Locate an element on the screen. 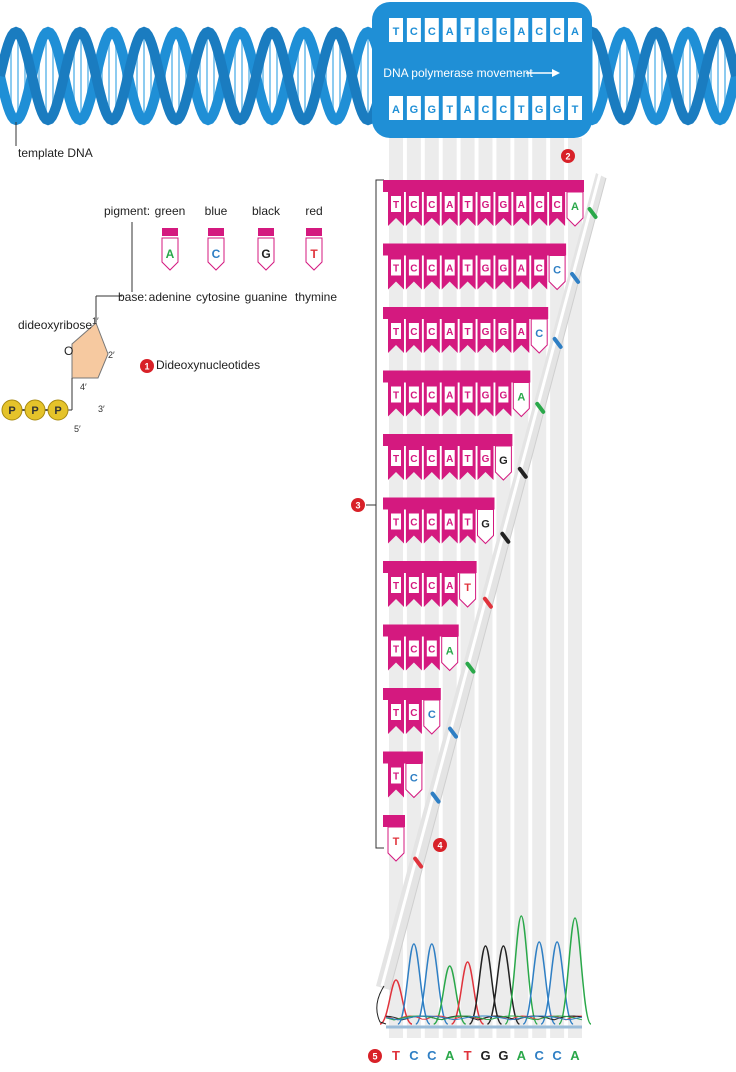  pigment-blue: blue is located at coordinates (216, 211).